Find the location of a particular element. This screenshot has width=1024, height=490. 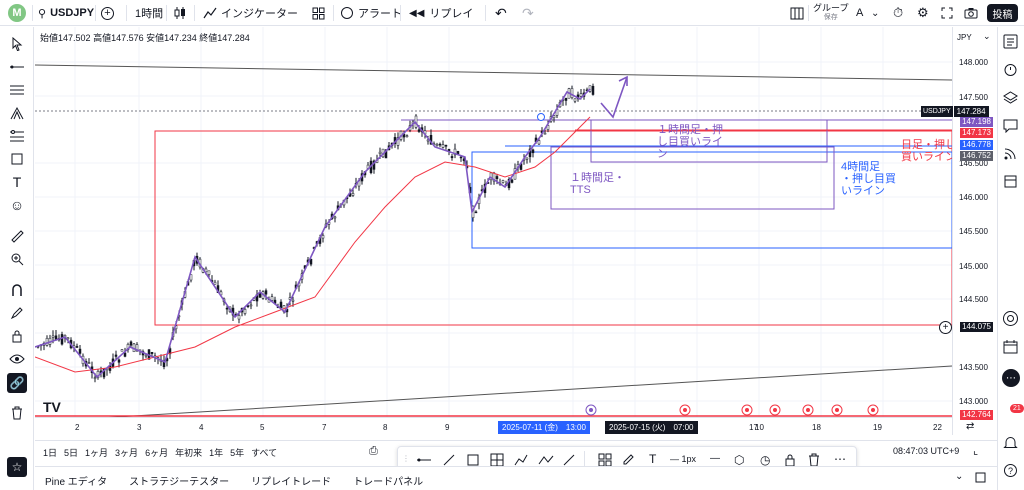

fib-tool is located at coordinates (17, 136).